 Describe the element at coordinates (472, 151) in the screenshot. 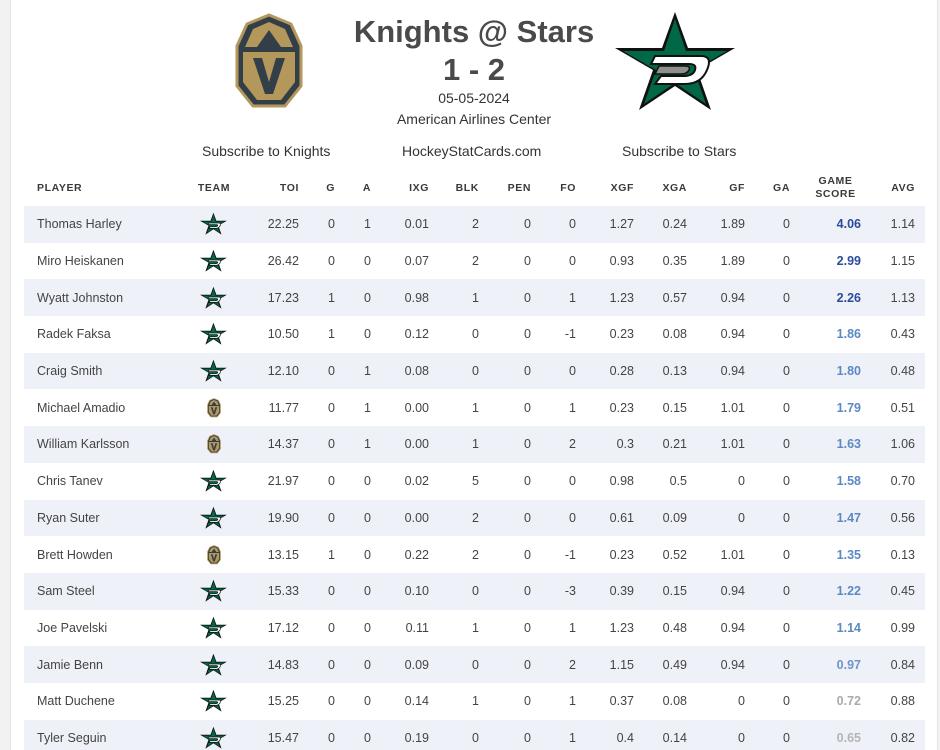

I see `site-link: HockeyStatCards.com` at that location.